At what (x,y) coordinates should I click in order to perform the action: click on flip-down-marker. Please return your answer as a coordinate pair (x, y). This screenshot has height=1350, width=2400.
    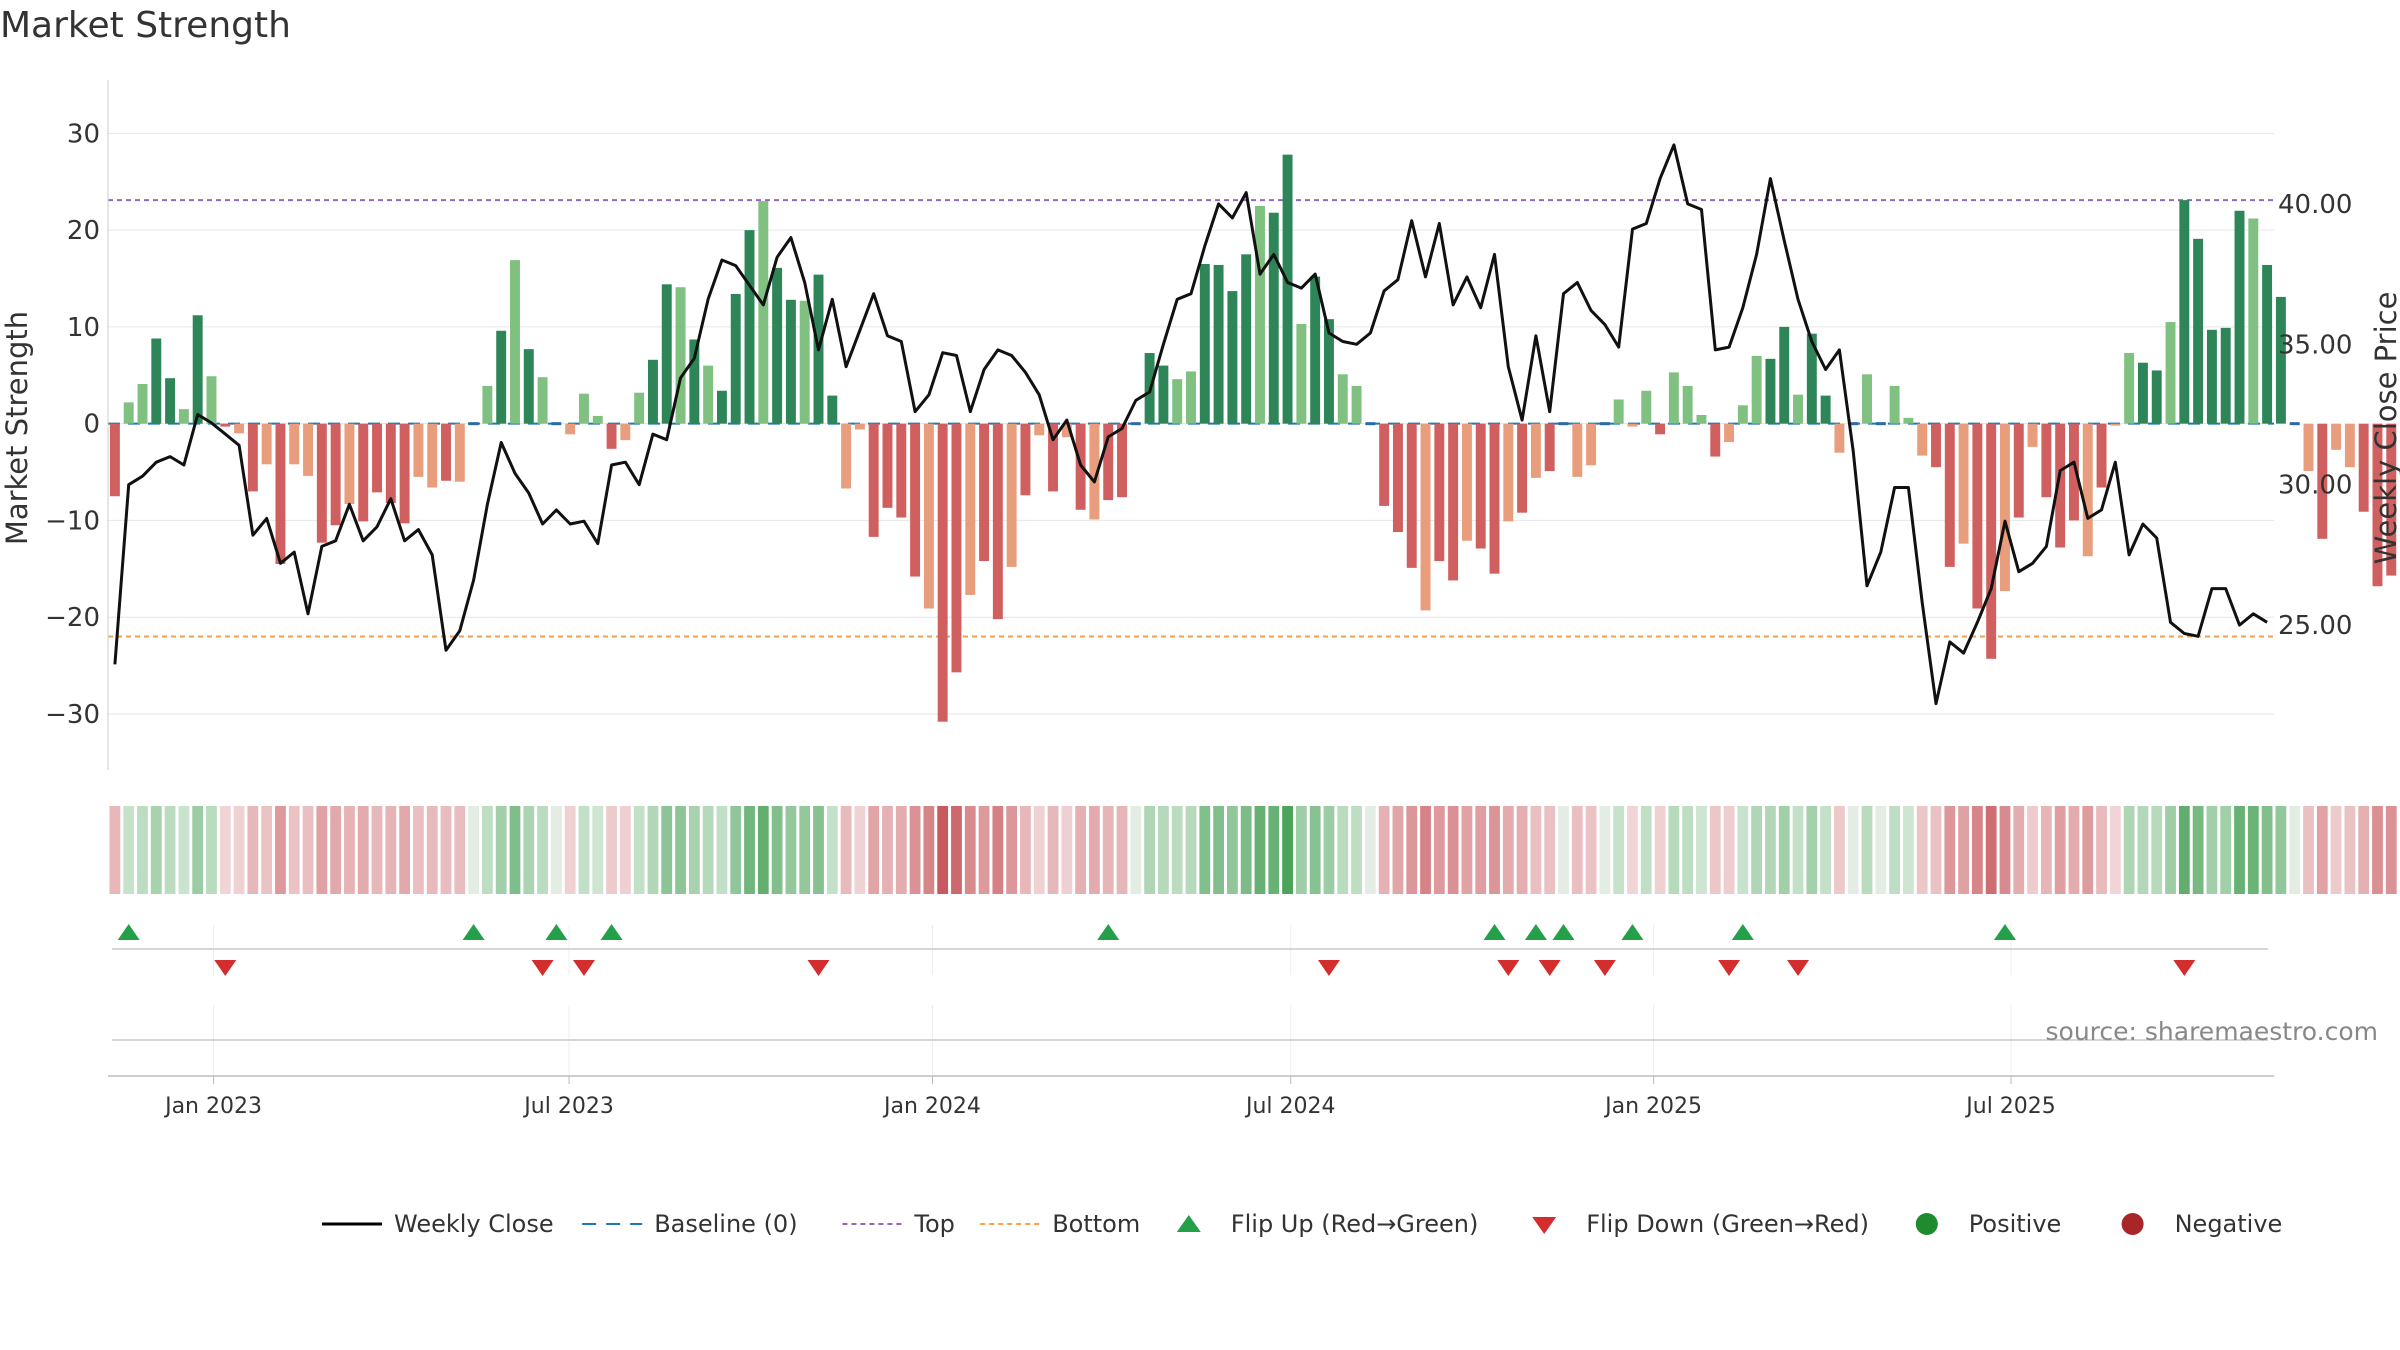
    Looking at the image, I should click on (583, 968).